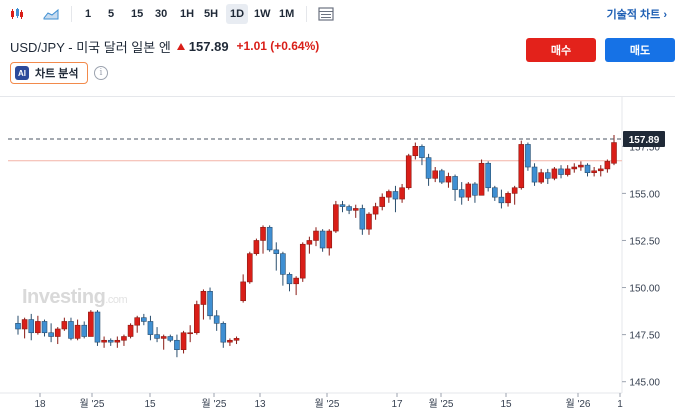 Image resolution: width=675 pixels, height=418 pixels. What do you see at coordinates (620, 404) in the screenshot?
I see `time-tick-label: 1` at bounding box center [620, 404].